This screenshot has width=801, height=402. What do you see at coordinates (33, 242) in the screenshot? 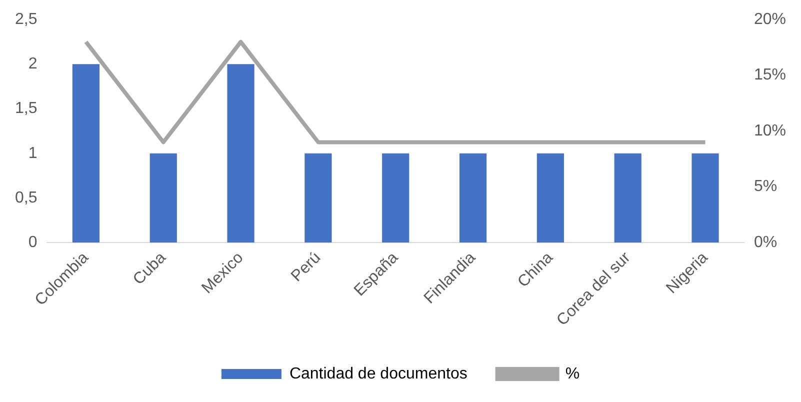
I see `y-tick-label: 0` at bounding box center [33, 242].